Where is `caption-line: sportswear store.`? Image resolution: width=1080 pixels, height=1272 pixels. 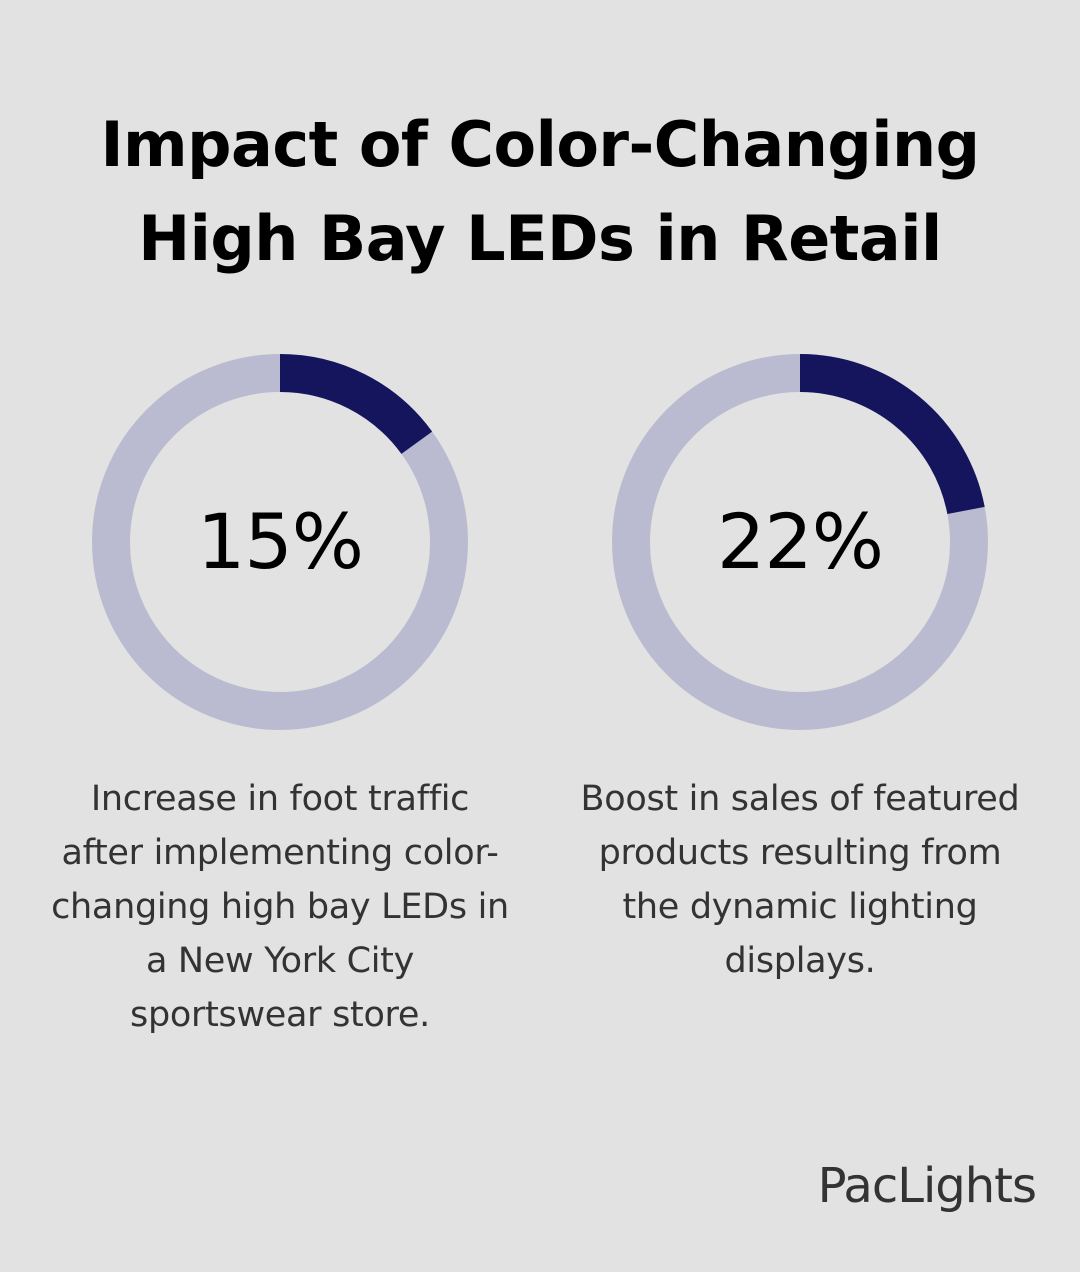 caption-line: sportswear store. is located at coordinates (280, 1015).